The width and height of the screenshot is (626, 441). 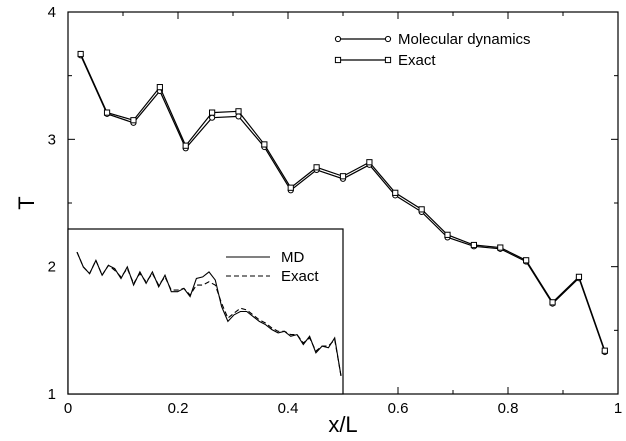 I want to click on y-tick-label: 3, so click(x=52, y=139).